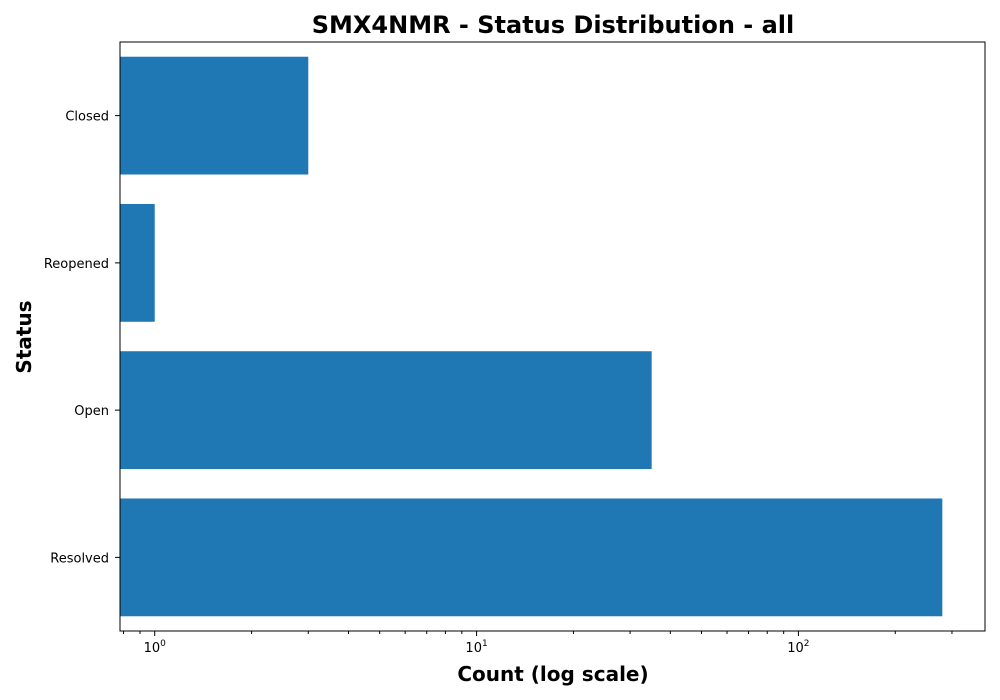 This screenshot has width=1000, height=700. Describe the element at coordinates (79, 558) in the screenshot. I see `y-tick-label: Resolved` at that location.